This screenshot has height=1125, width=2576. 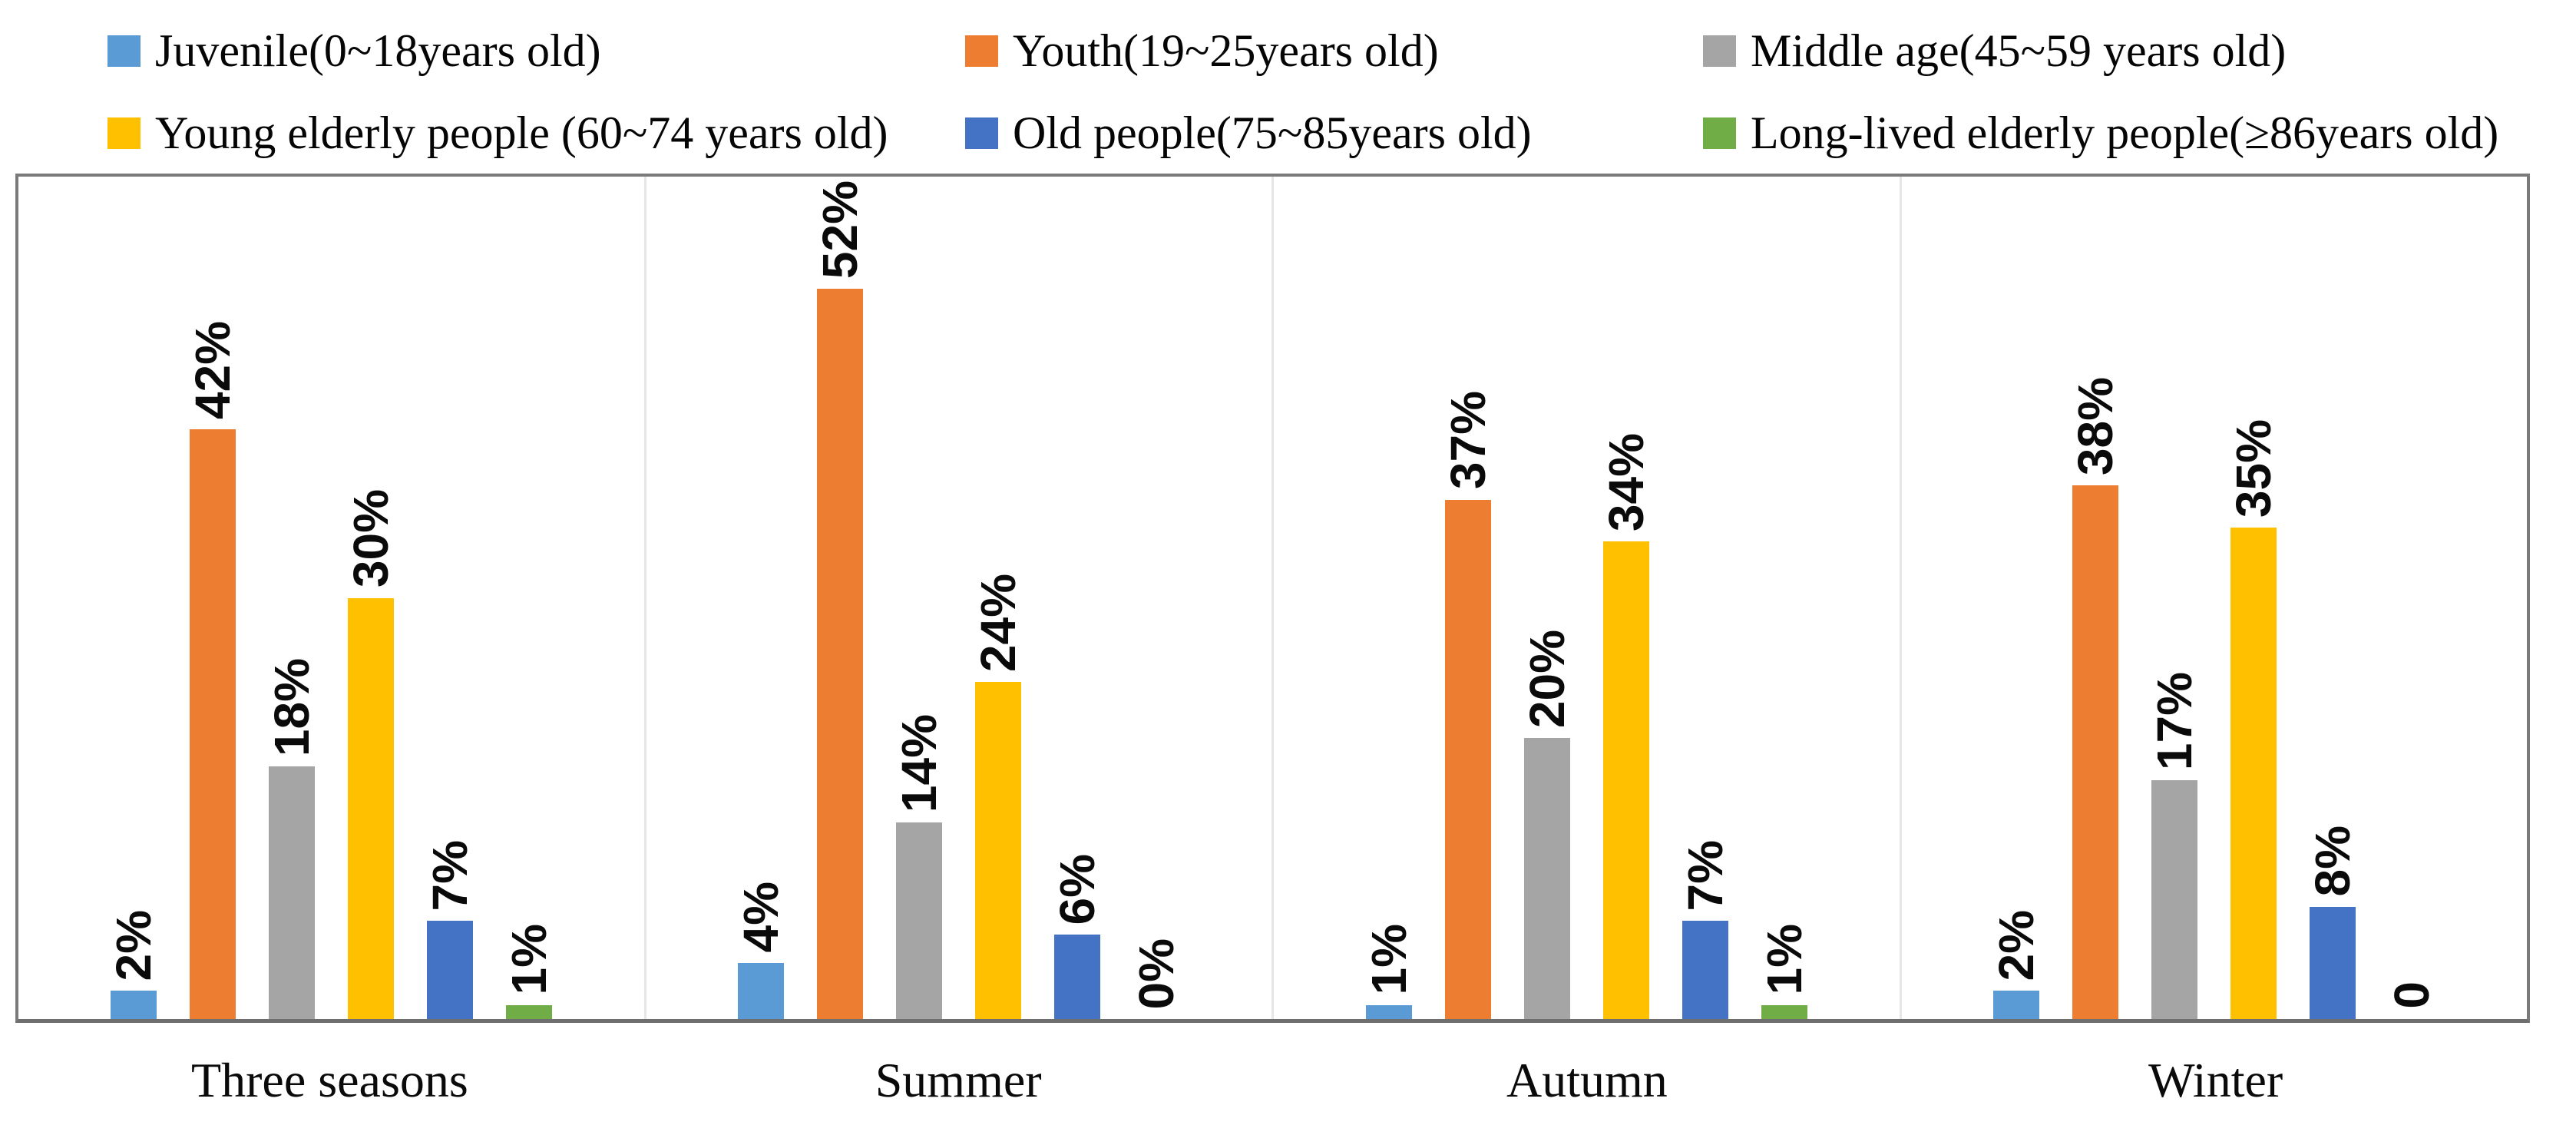 I want to click on bar-youth-19-25years-old-winter, so click(x=2095, y=752).